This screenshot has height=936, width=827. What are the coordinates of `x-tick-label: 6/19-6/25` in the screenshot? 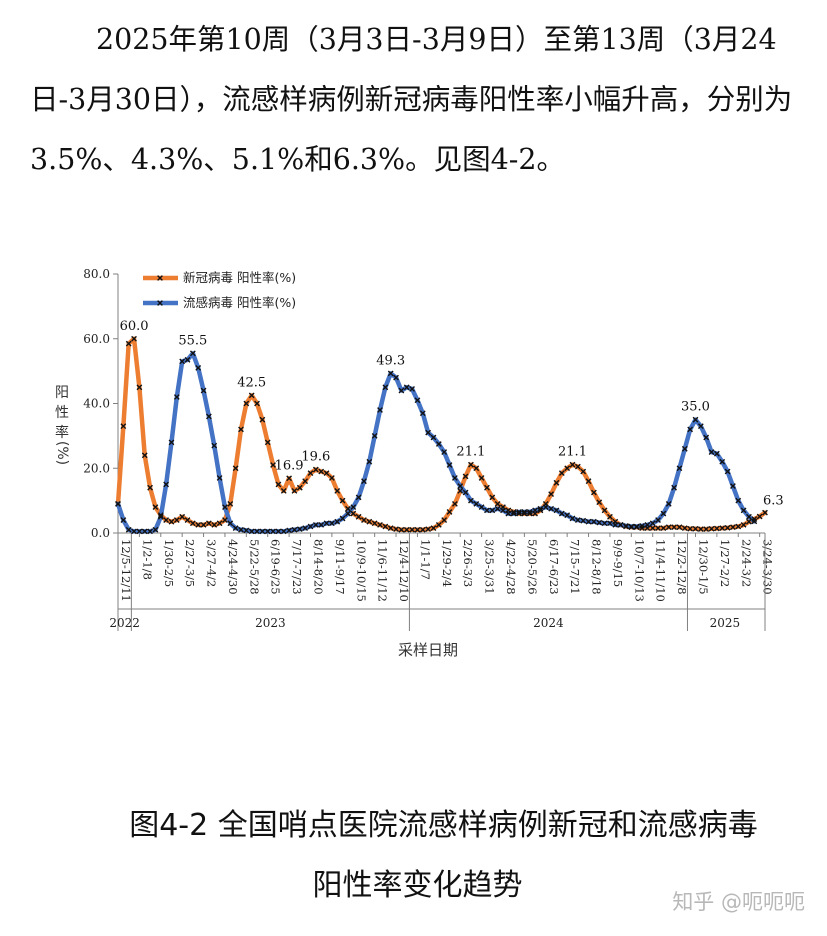 It's located at (276, 567).